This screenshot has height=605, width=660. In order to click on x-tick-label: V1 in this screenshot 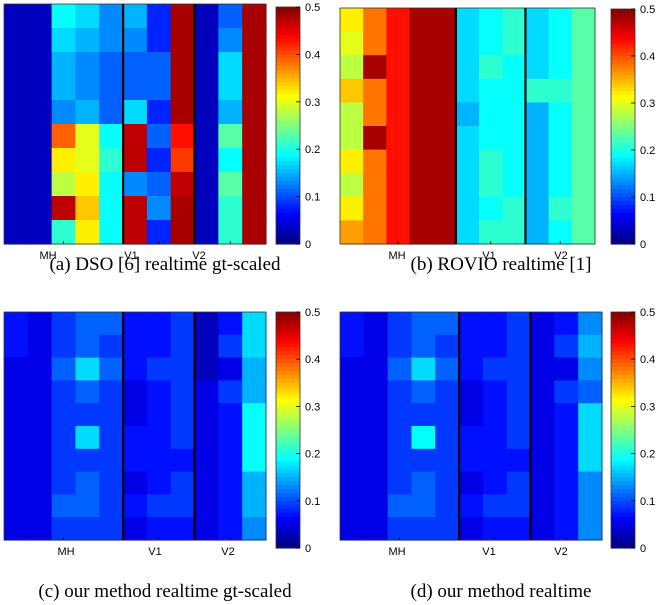, I will do `click(130, 256)`.